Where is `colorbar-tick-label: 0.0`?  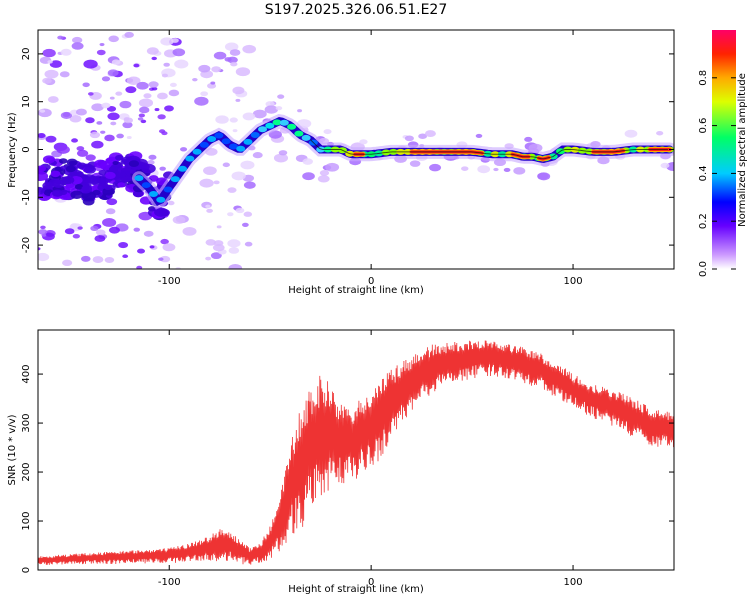
colorbar-tick-label: 0.0 is located at coordinates (703, 269).